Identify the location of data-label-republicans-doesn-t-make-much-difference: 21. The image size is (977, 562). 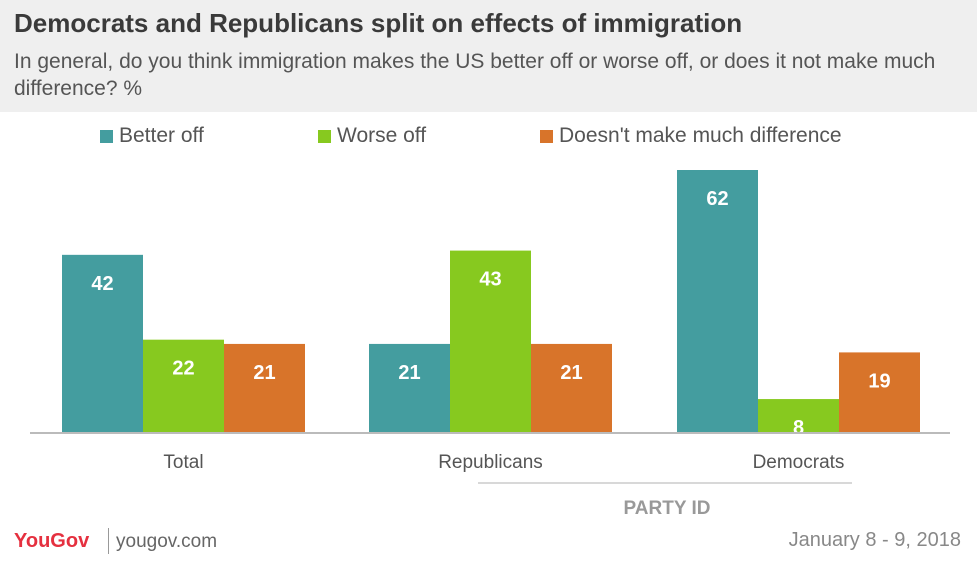
(571, 373).